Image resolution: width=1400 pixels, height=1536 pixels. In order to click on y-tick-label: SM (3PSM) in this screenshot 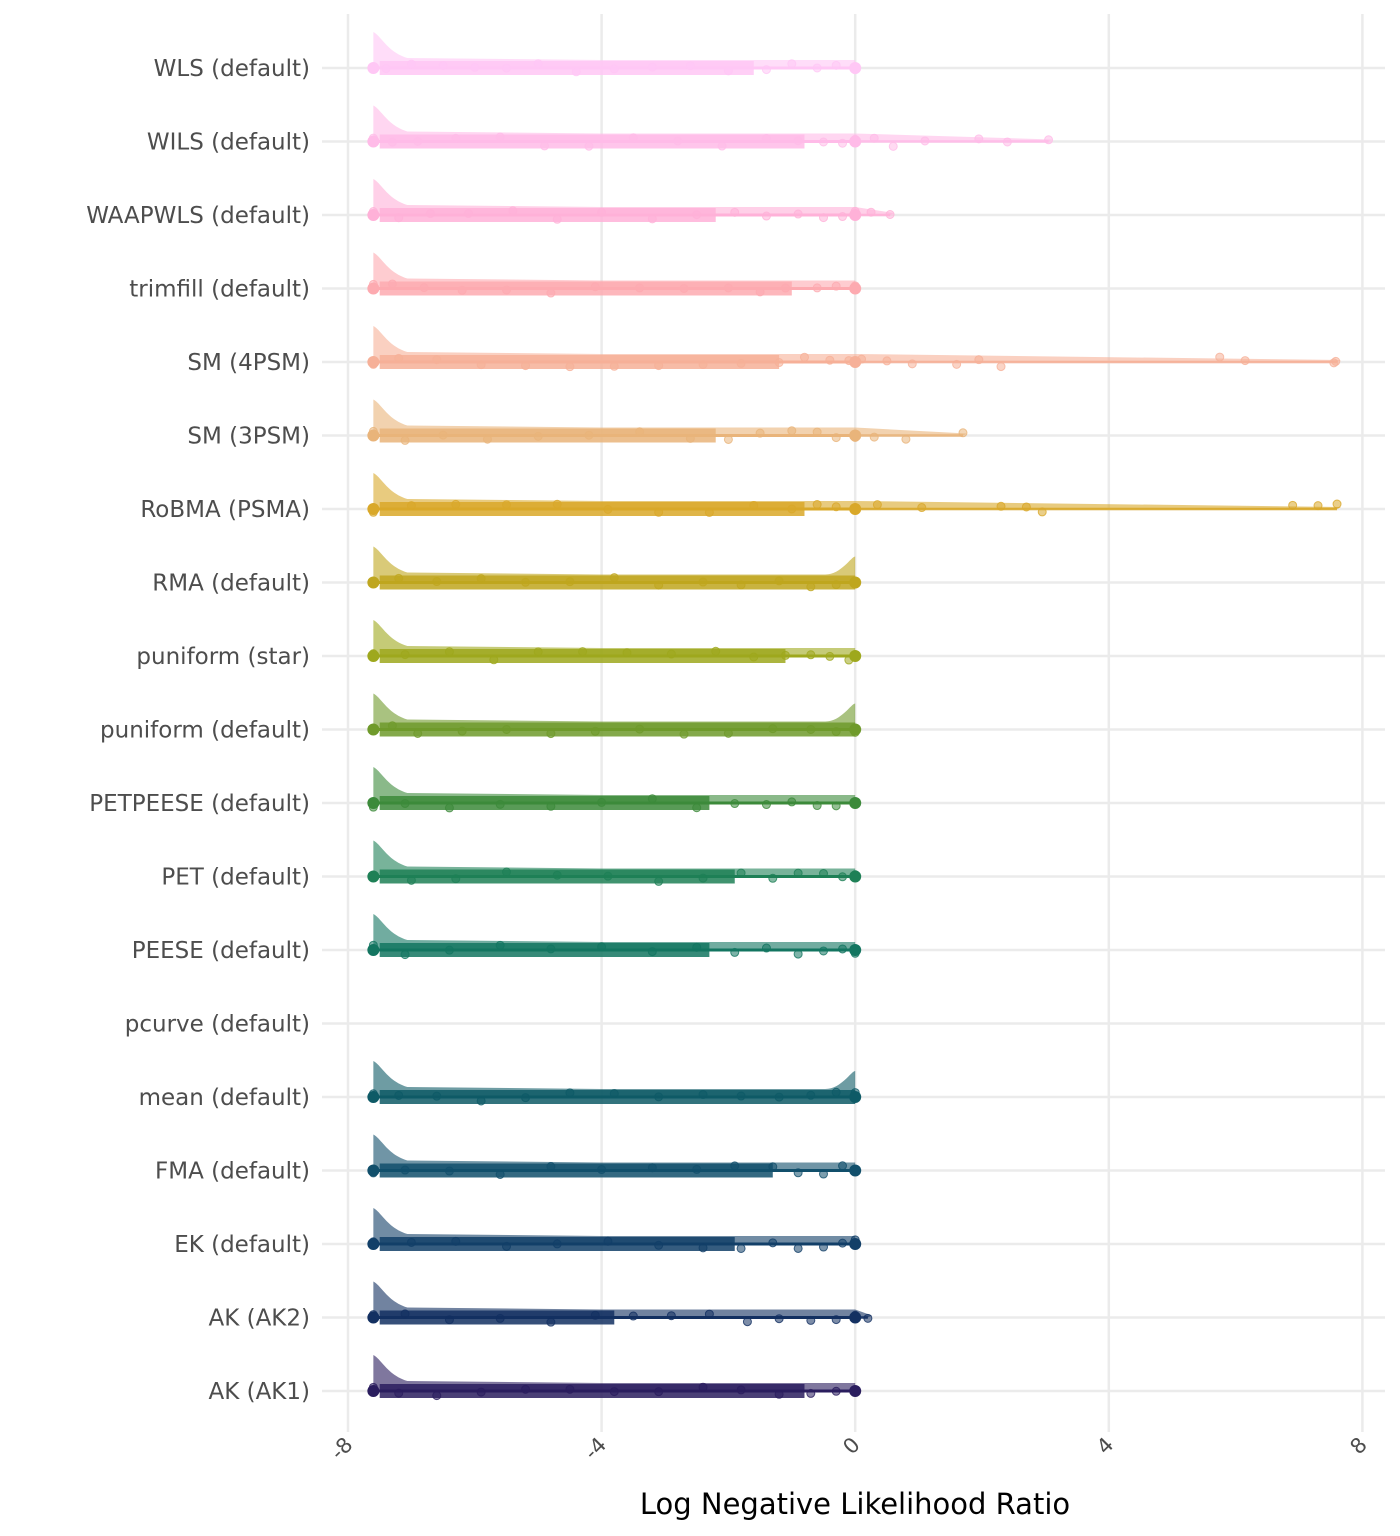, I will do `click(248, 437)`.